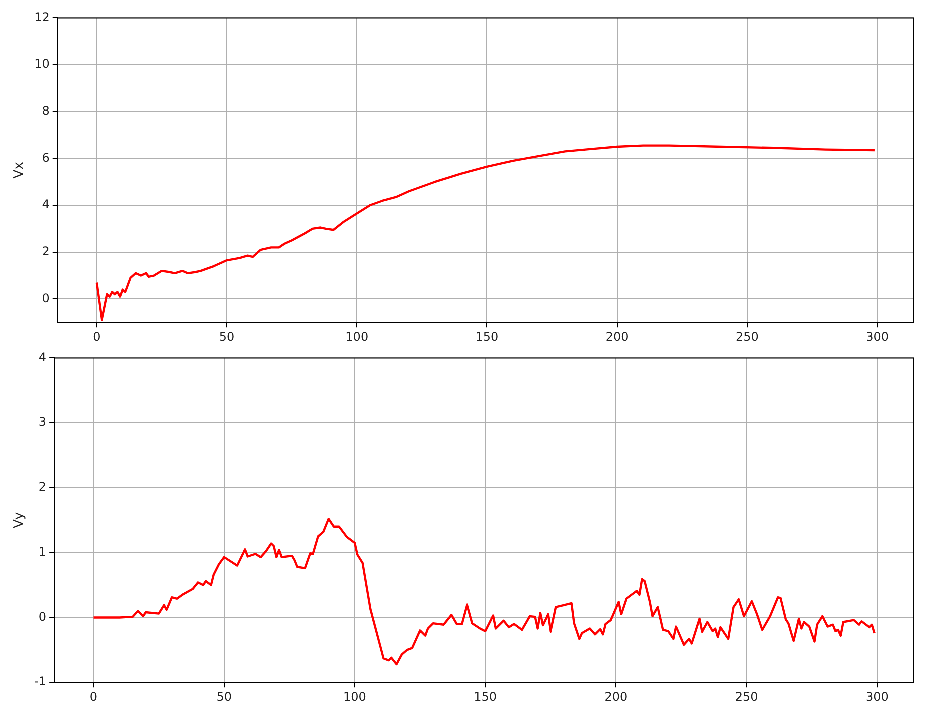 This screenshot has width=926, height=717. Describe the element at coordinates (42, 422) in the screenshot. I see `y-tick-label: 3` at that location.